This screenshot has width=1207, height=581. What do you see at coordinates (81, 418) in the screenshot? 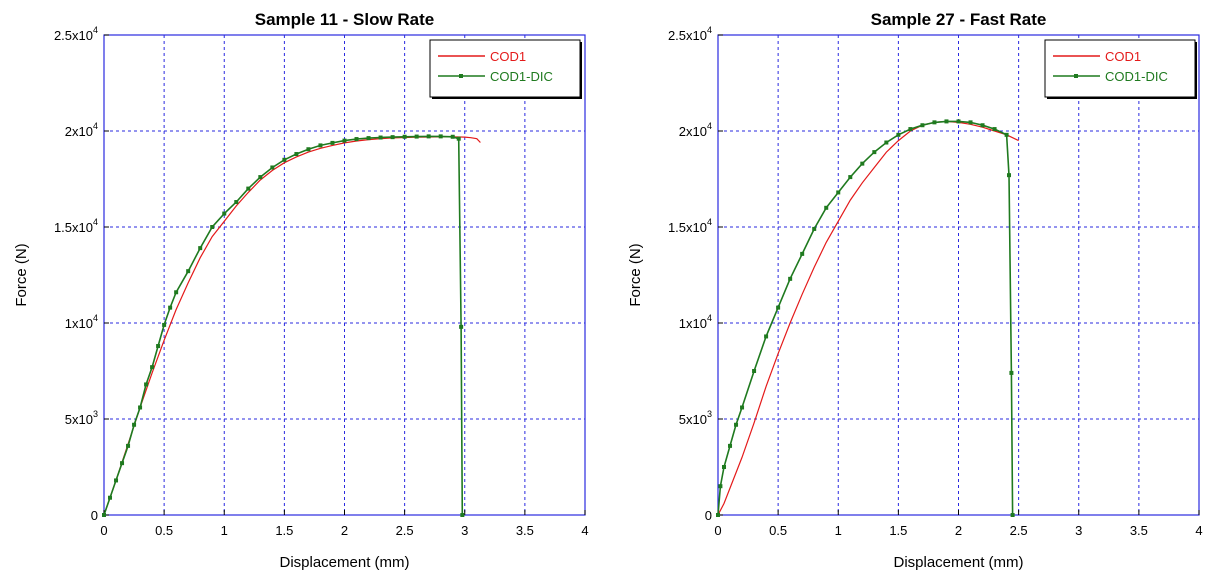
I see `y-tick-label: 5x10³` at bounding box center [81, 418].